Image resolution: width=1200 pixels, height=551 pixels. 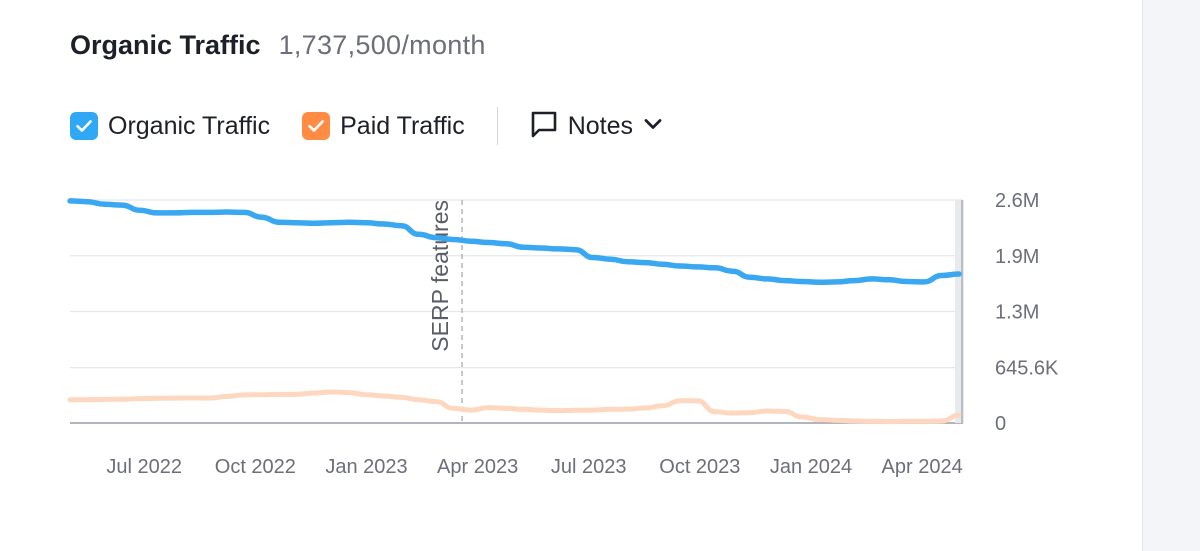 I want to click on legend-organic-traffic: Organic Traffic, so click(x=170, y=126).